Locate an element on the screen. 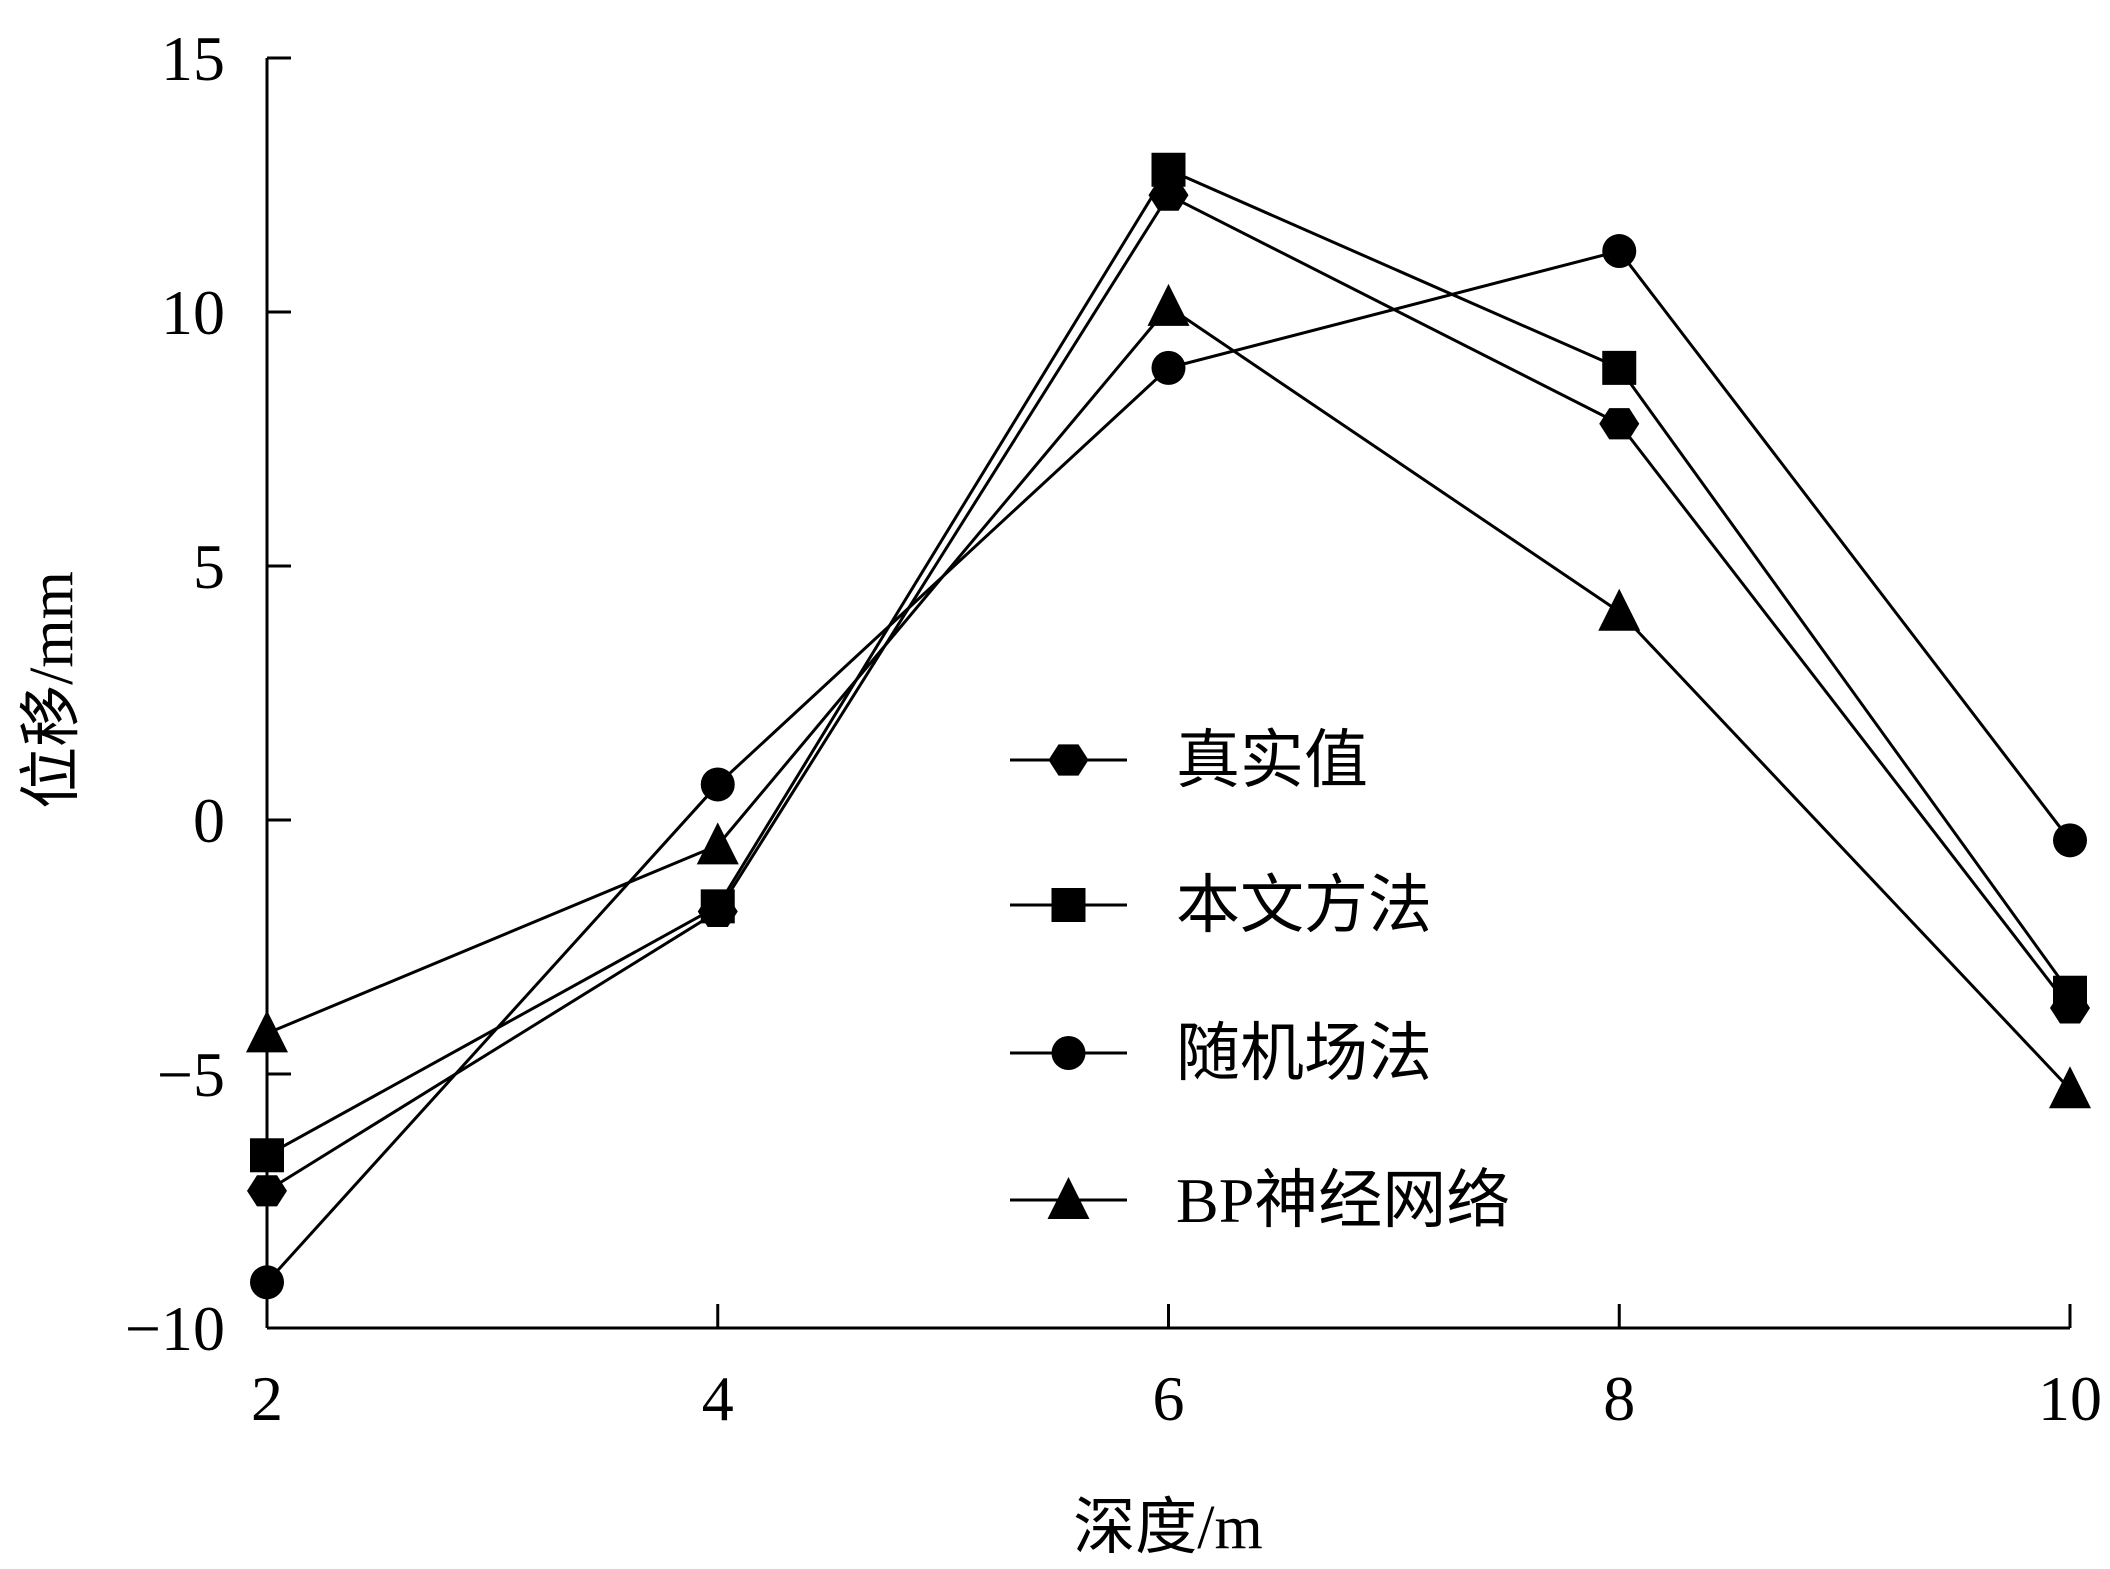  y-tick-label: 10 is located at coordinates (193, 312).